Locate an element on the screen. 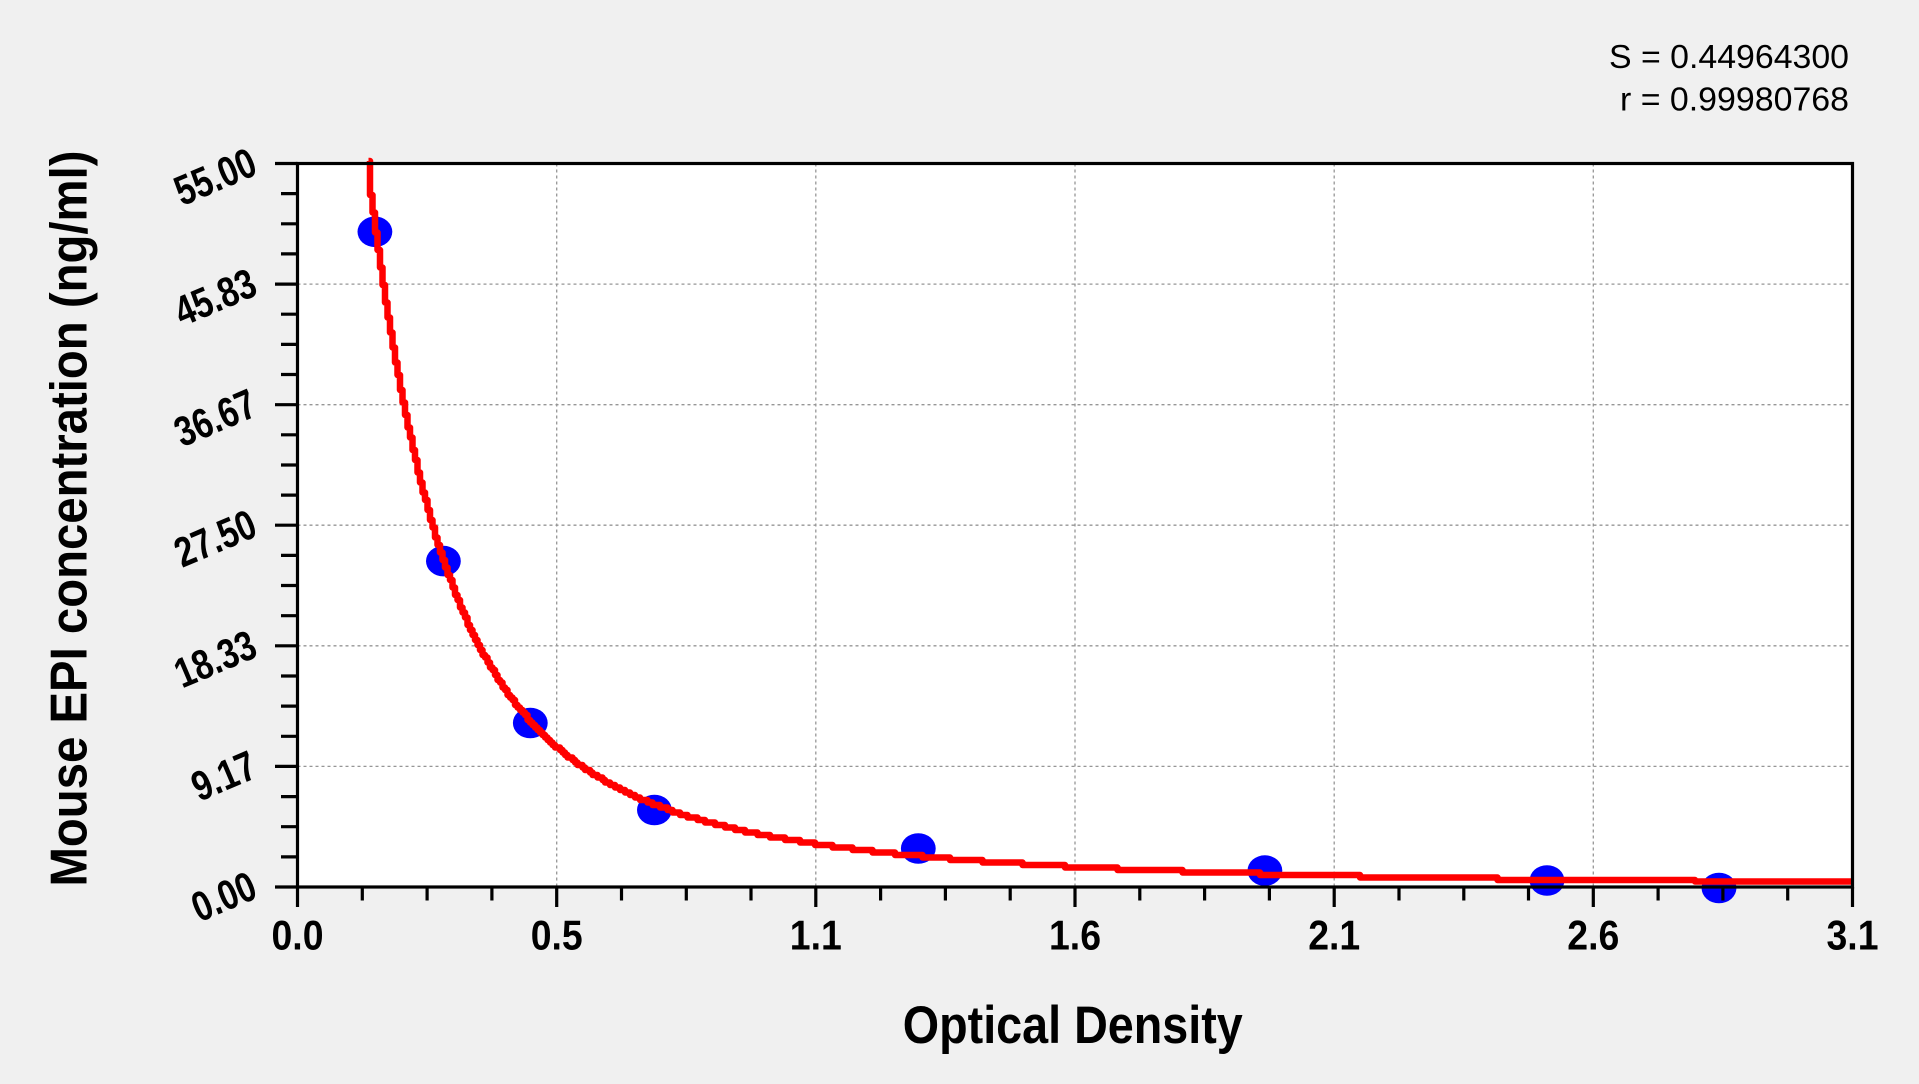 The image size is (1919, 1084). svg-text: 2.1 is located at coordinates (1334, 935).